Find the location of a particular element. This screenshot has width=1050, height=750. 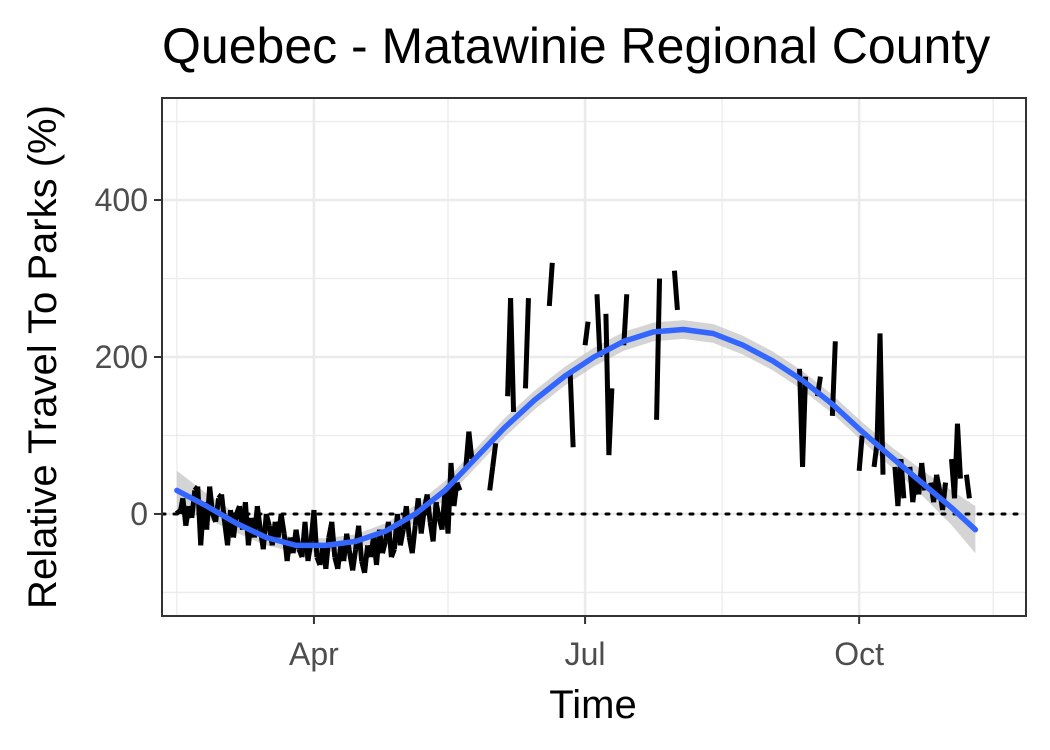

y-tick-label: 0 is located at coordinates (139, 514).